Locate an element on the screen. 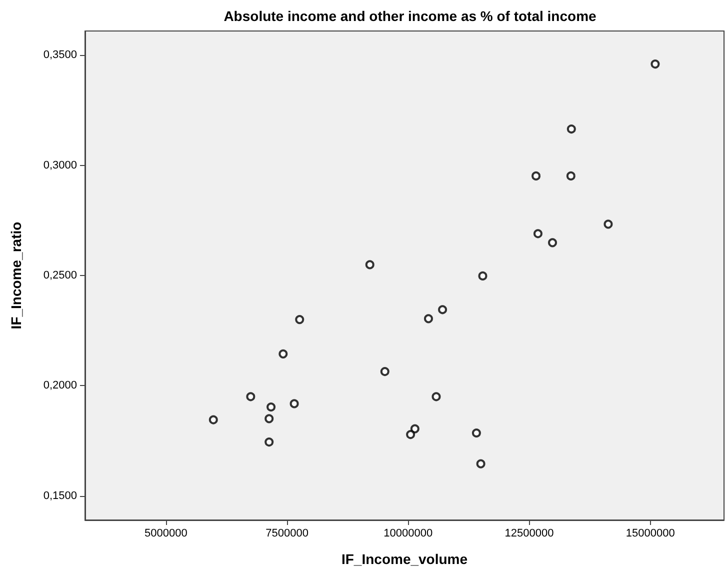 The width and height of the screenshot is (725, 579). y-tick-label: 0,2500 is located at coordinates (60, 276).